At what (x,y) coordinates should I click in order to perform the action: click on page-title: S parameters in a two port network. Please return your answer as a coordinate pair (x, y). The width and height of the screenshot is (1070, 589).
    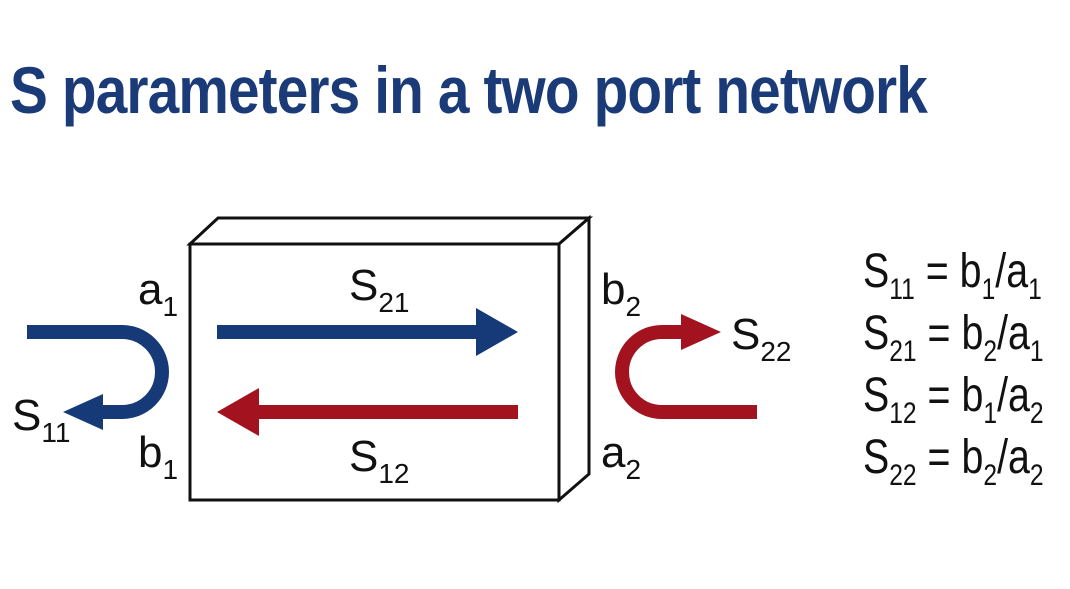
    Looking at the image, I should click on (469, 90).